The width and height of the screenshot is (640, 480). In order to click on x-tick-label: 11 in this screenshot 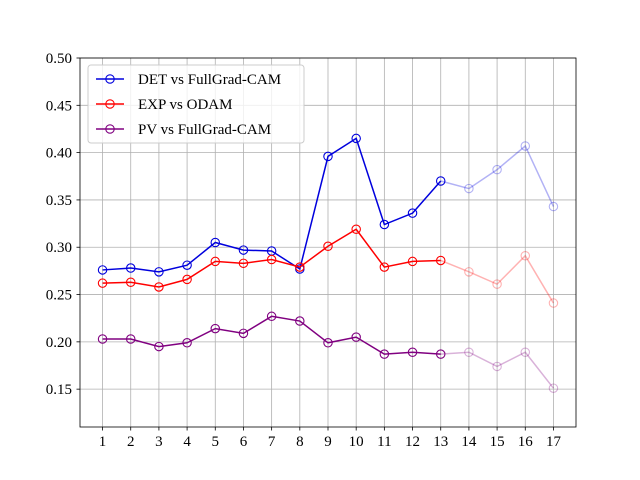, I will do `click(384, 442)`.